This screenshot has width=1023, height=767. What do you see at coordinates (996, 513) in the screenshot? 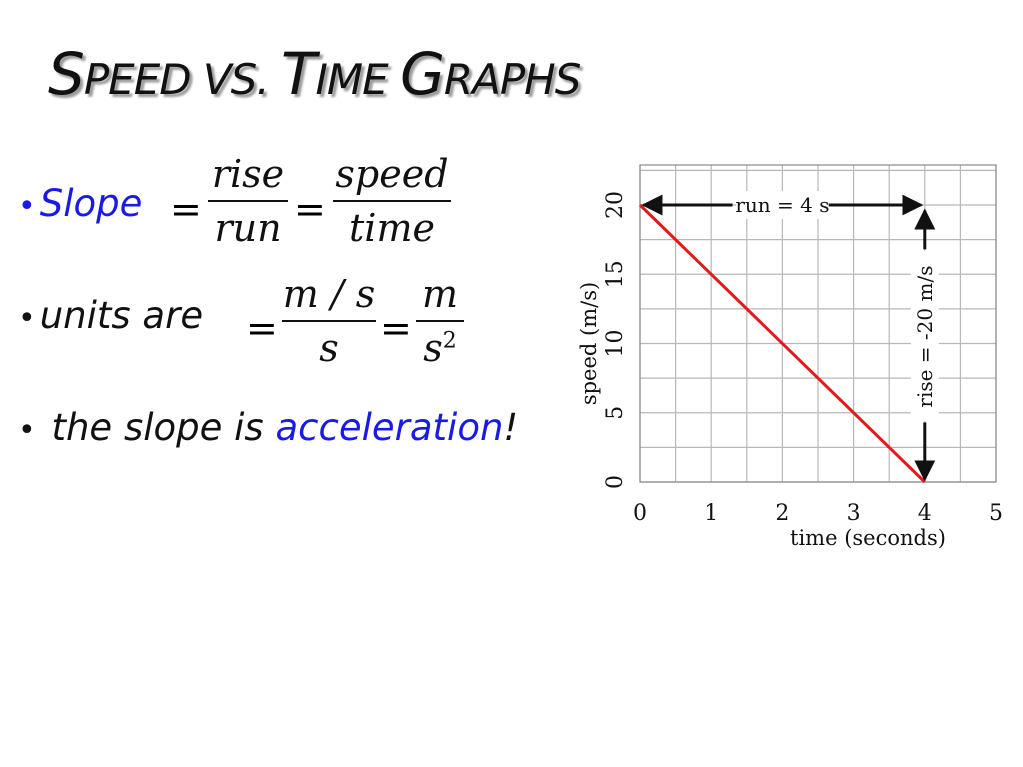
I see `x-tick-label: 5` at bounding box center [996, 513].